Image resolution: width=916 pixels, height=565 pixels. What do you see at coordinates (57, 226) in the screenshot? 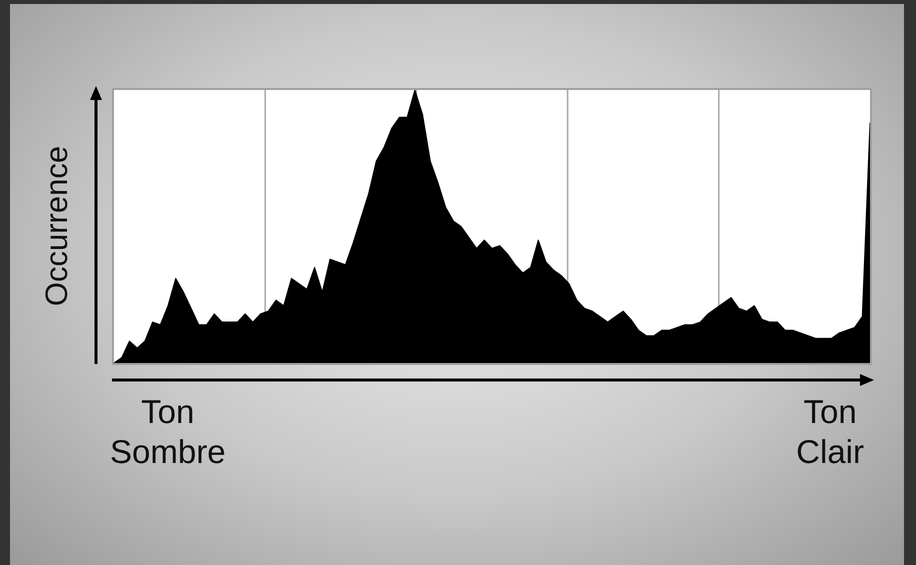
I see `y-axis-title: Occurrence` at bounding box center [57, 226].